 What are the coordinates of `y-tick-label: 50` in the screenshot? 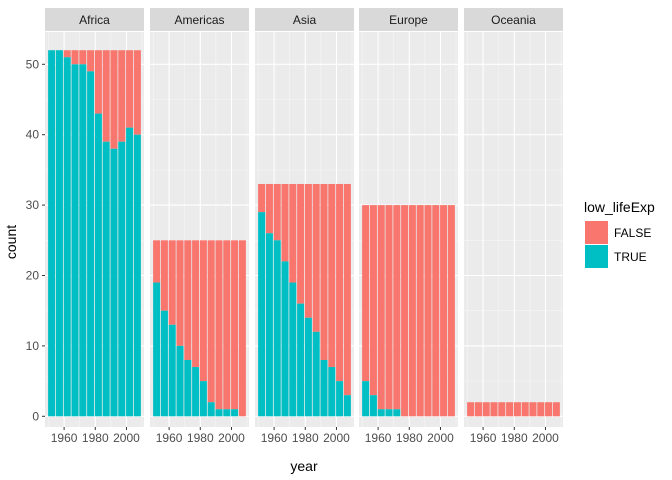 It's located at (33, 64).